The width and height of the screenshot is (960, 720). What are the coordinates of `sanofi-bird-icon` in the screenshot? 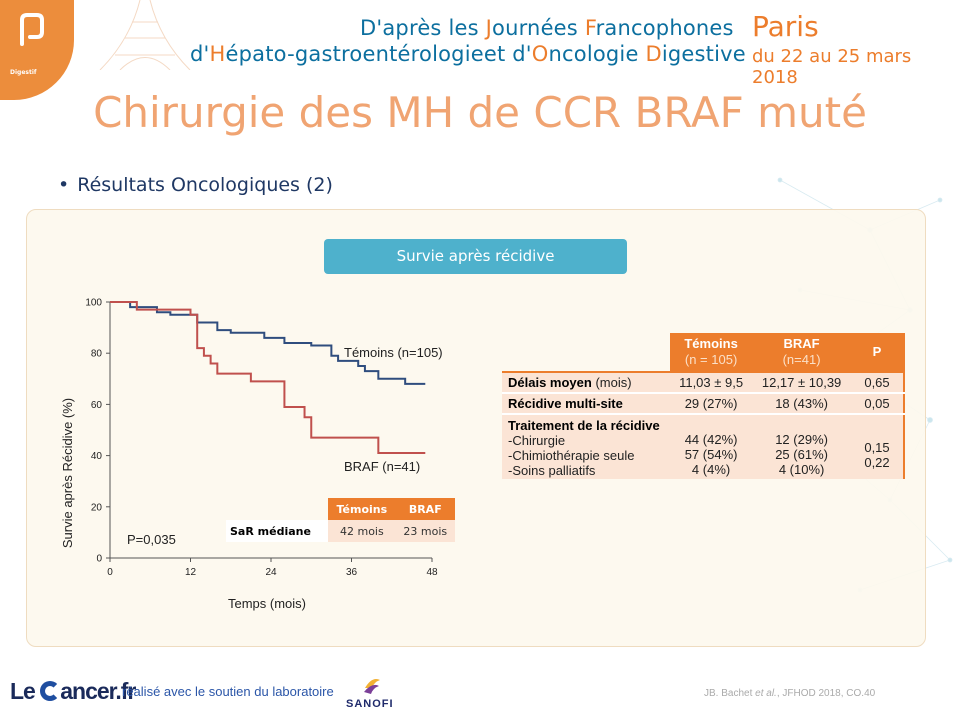 It's located at (372, 686).